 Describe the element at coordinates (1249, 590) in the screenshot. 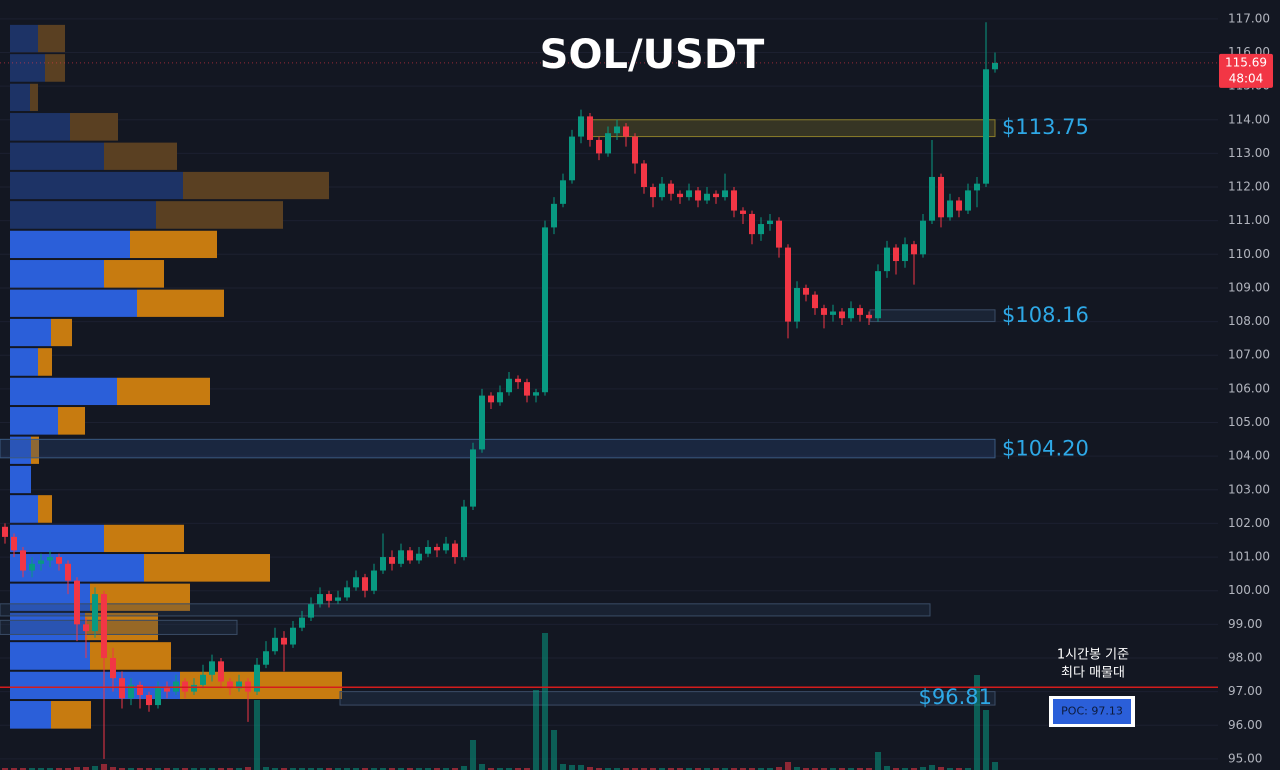

I see `y-tick-label: 100.00` at that location.